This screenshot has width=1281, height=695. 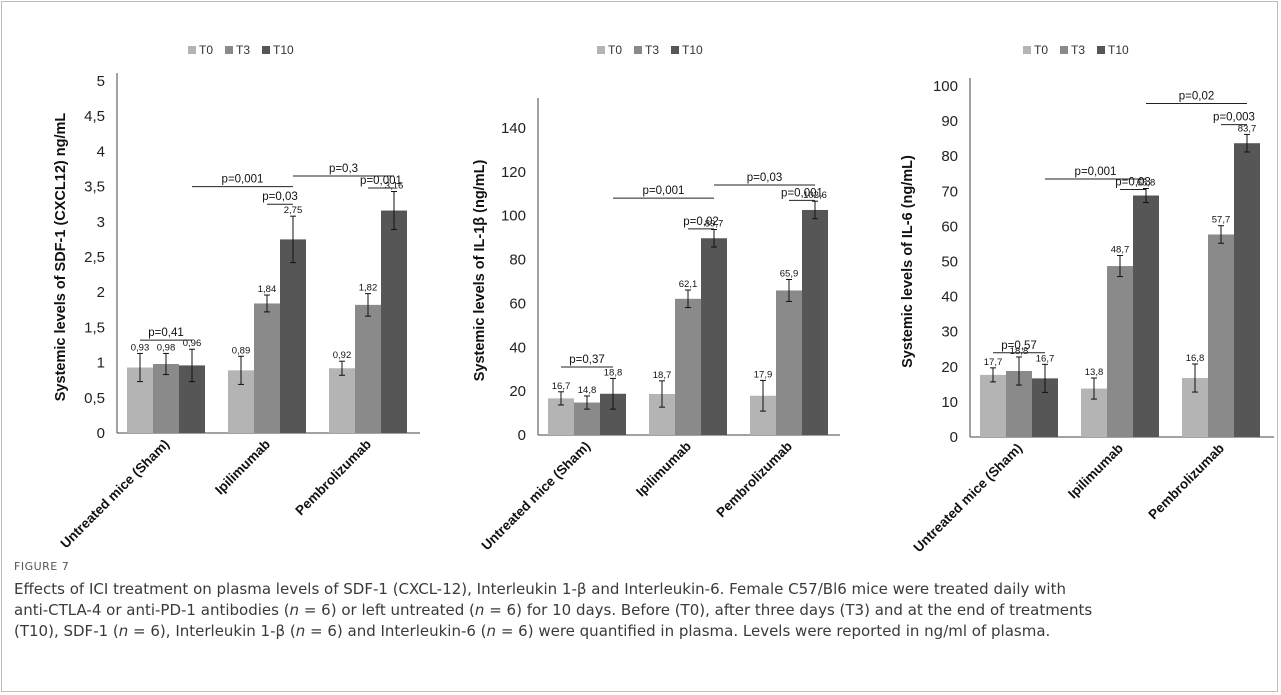 What do you see at coordinates (1195, 358) in the screenshot?
I see `data-label: 16,8` at bounding box center [1195, 358].